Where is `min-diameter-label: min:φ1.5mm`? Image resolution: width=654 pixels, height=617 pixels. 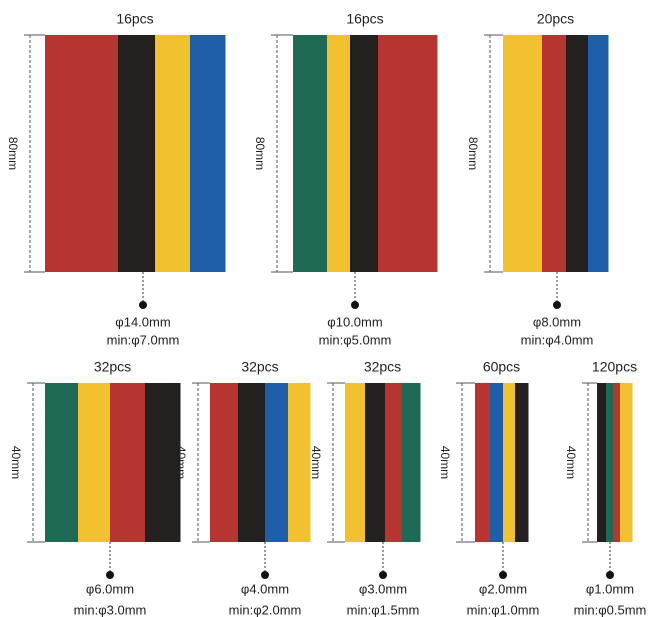
min-diameter-label: min:φ1.5mm is located at coordinates (383, 609).